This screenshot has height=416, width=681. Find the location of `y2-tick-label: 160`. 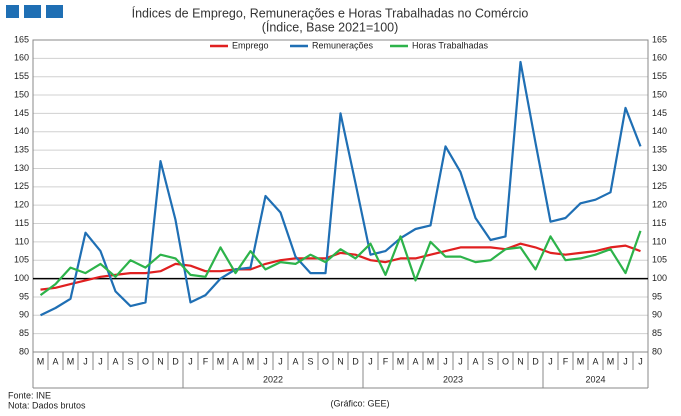

y2-tick-label: 160 is located at coordinates (659, 58).